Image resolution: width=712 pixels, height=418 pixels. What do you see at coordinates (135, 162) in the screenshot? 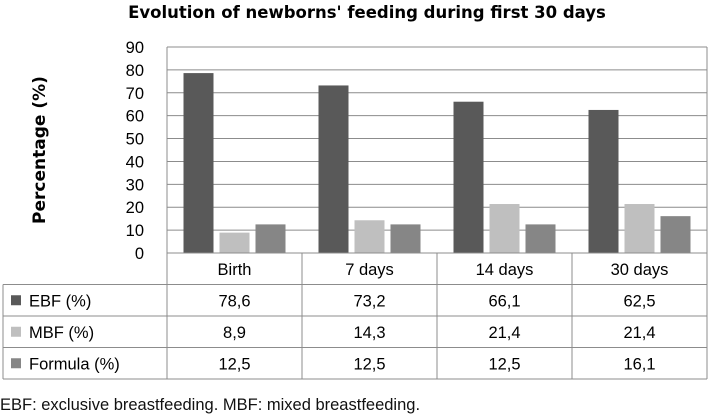
I see `y-tick-label: 40` at bounding box center [135, 162].